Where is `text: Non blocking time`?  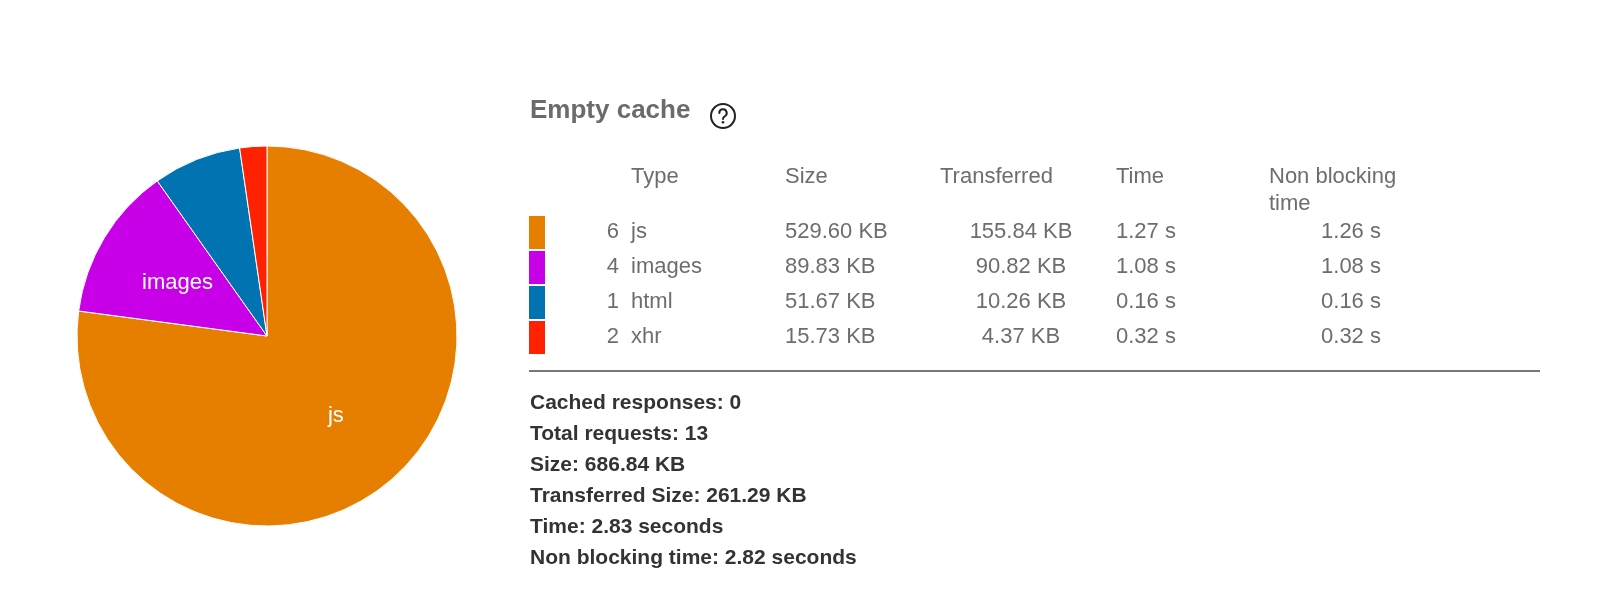
text: Non blocking time is located at coordinates (1333, 189).